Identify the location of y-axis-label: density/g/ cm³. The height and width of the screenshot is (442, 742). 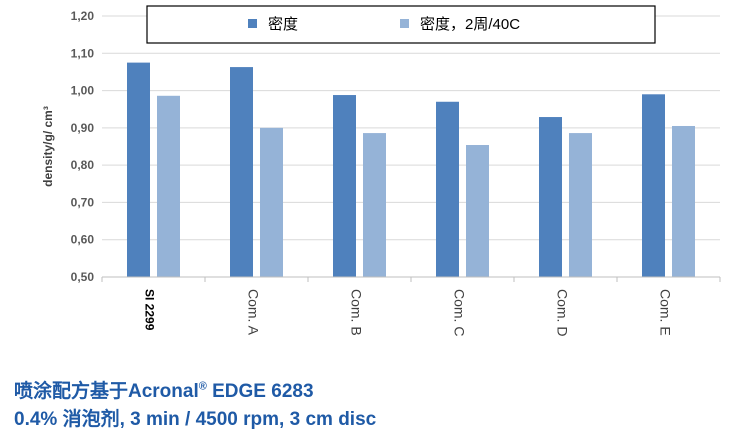
(48, 146).